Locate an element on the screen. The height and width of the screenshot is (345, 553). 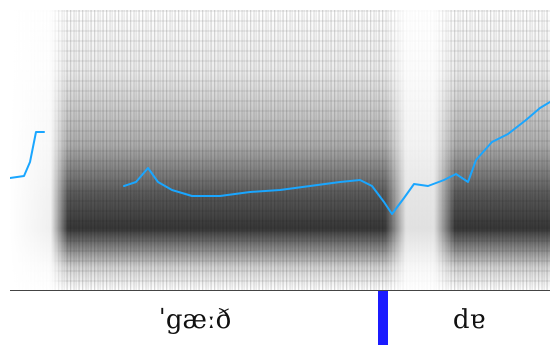
segment-label-1: ˈgæːð is located at coordinates (195, 320).